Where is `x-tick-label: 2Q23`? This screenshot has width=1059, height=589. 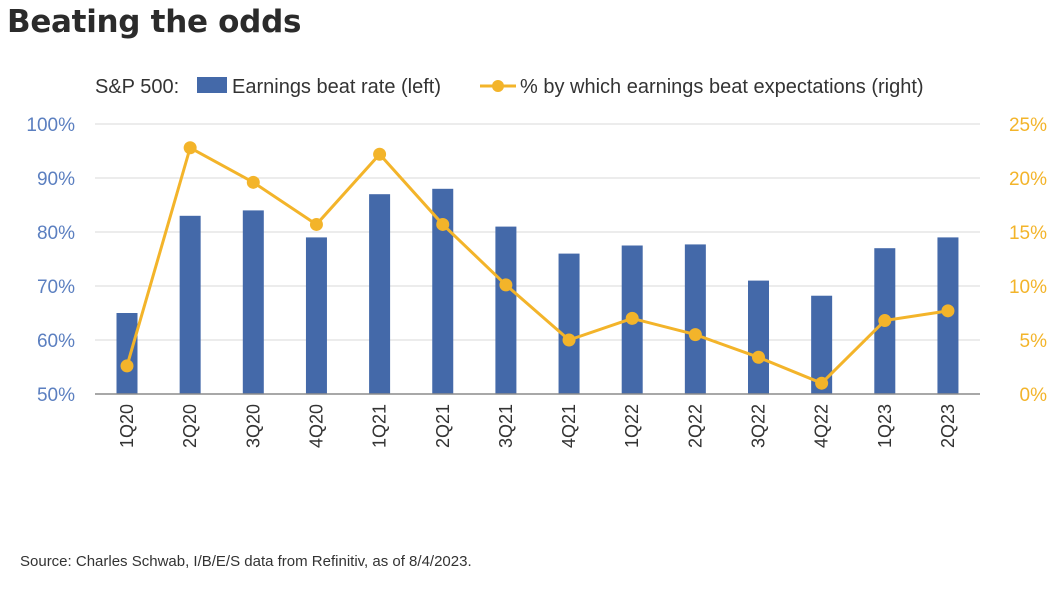 x-tick-label: 2Q23 is located at coordinates (948, 426).